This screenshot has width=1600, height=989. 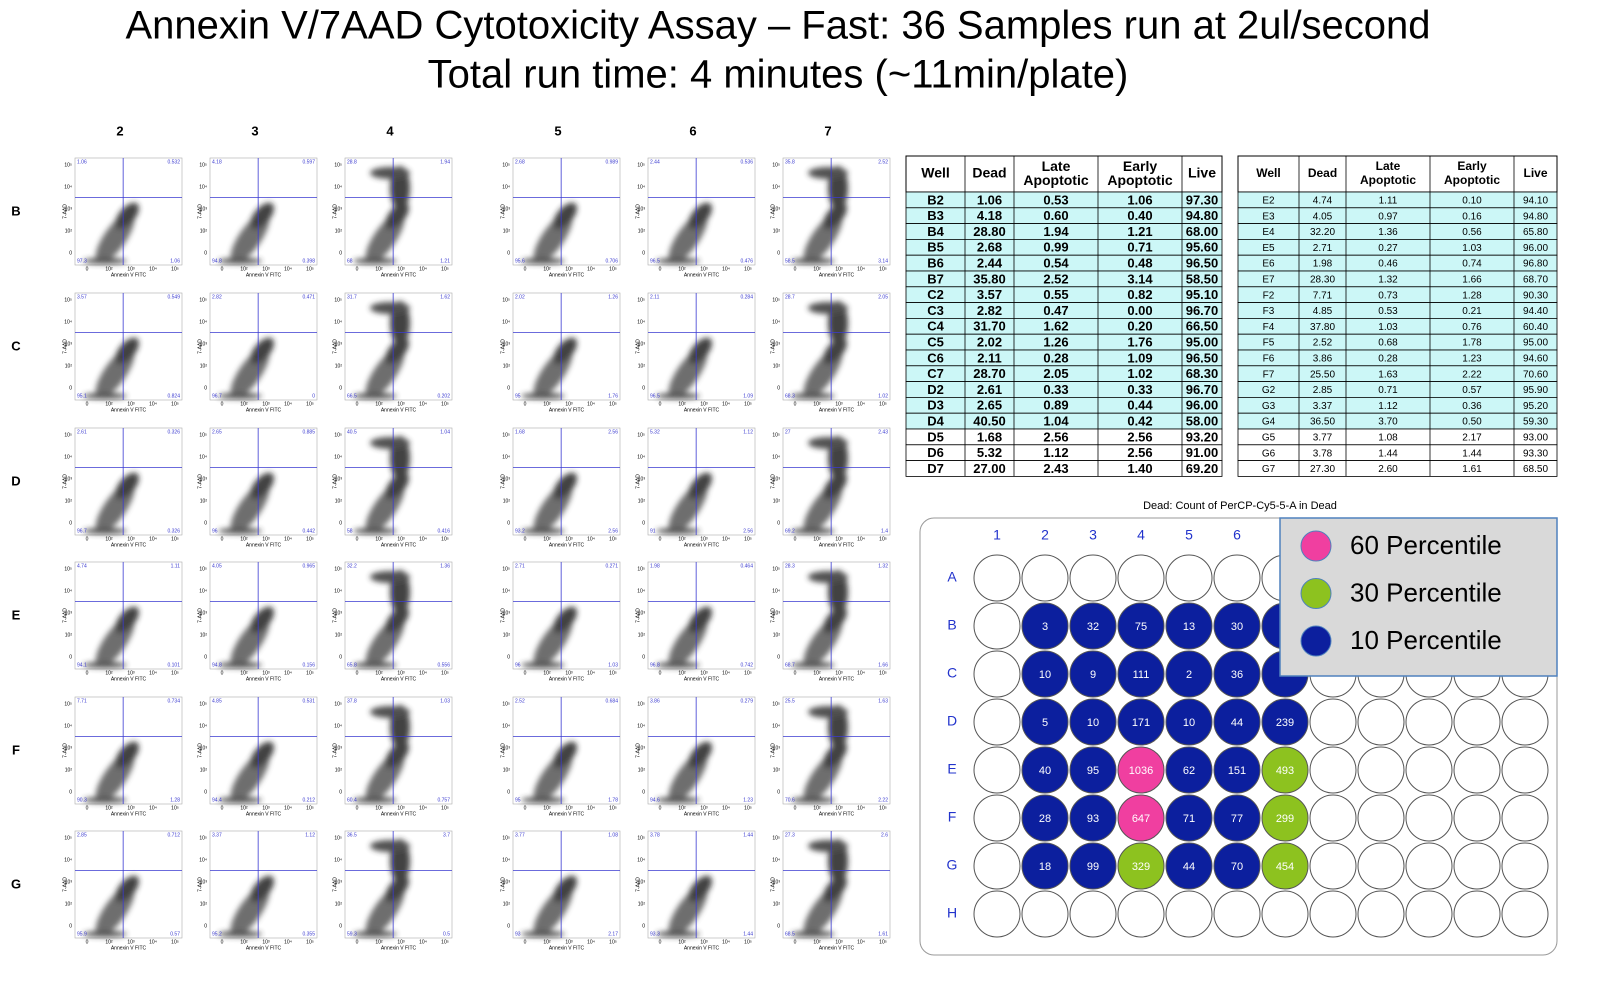 What do you see at coordinates (82, 432) in the screenshot?
I see `quadrant-value: 2.61` at bounding box center [82, 432].